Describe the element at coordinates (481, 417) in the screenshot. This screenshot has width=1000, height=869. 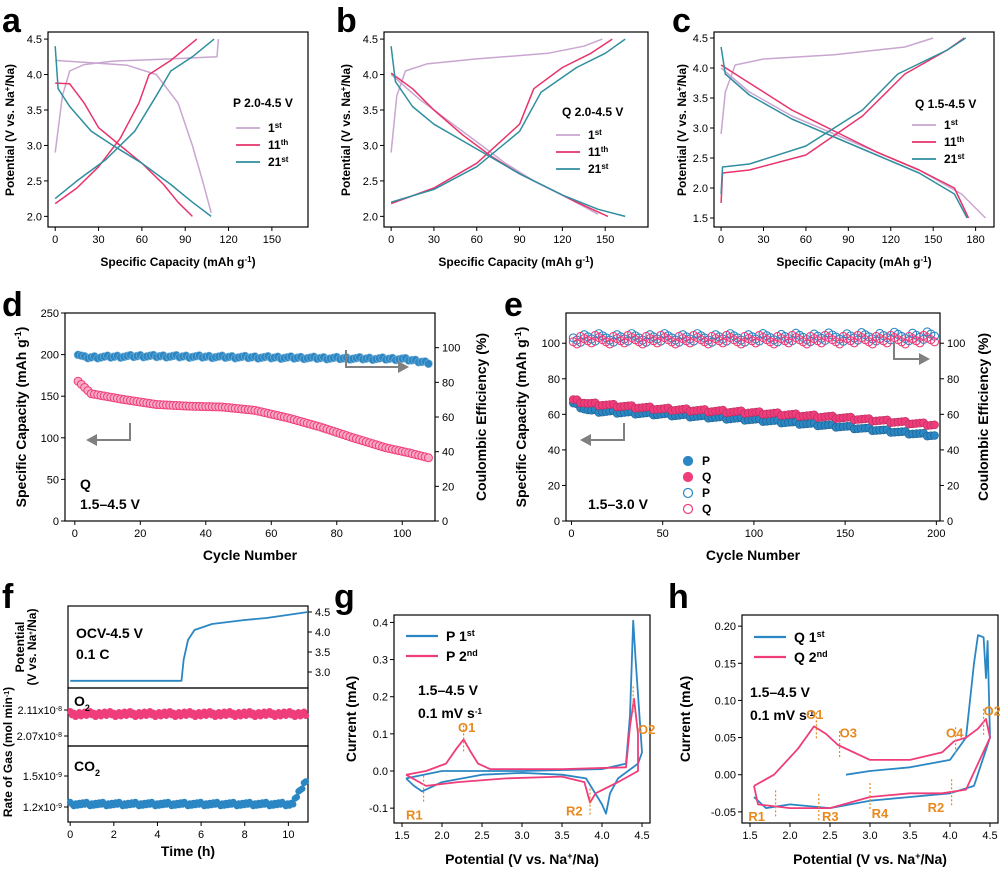
I see `panel-d-y2label: Coulombic Efficiency (%)` at that location.